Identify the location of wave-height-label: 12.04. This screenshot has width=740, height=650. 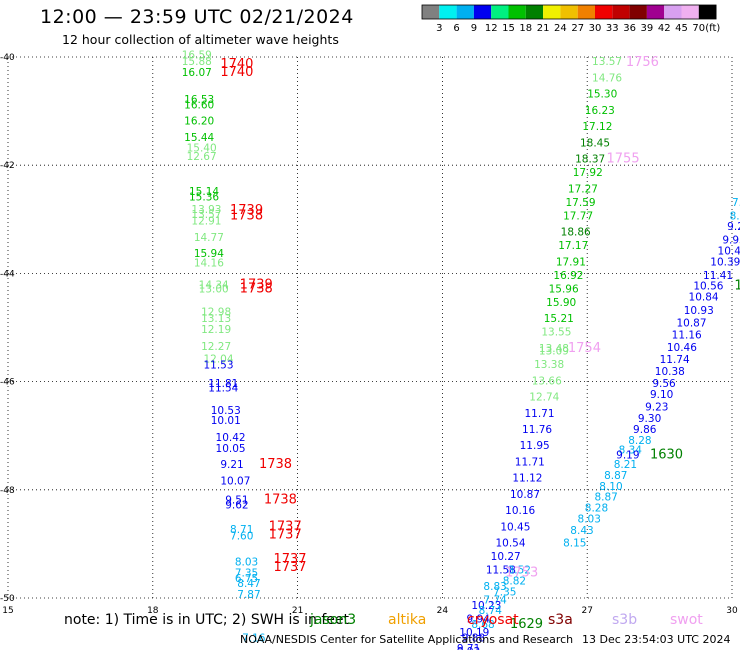
(218, 360).